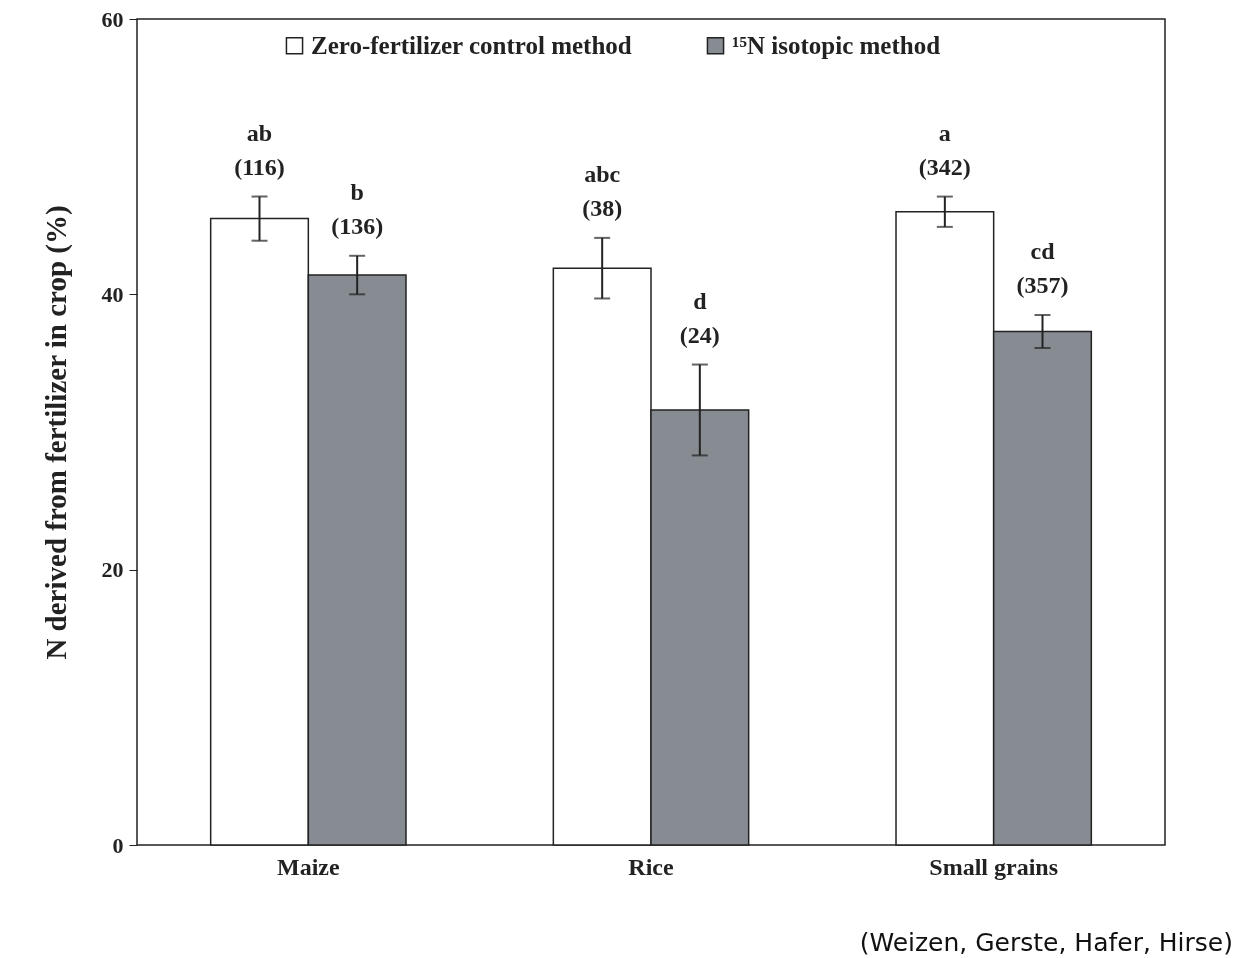 The image size is (1238, 958). What do you see at coordinates (357, 208) in the screenshot?
I see `annotation: b (136)` at bounding box center [357, 208].